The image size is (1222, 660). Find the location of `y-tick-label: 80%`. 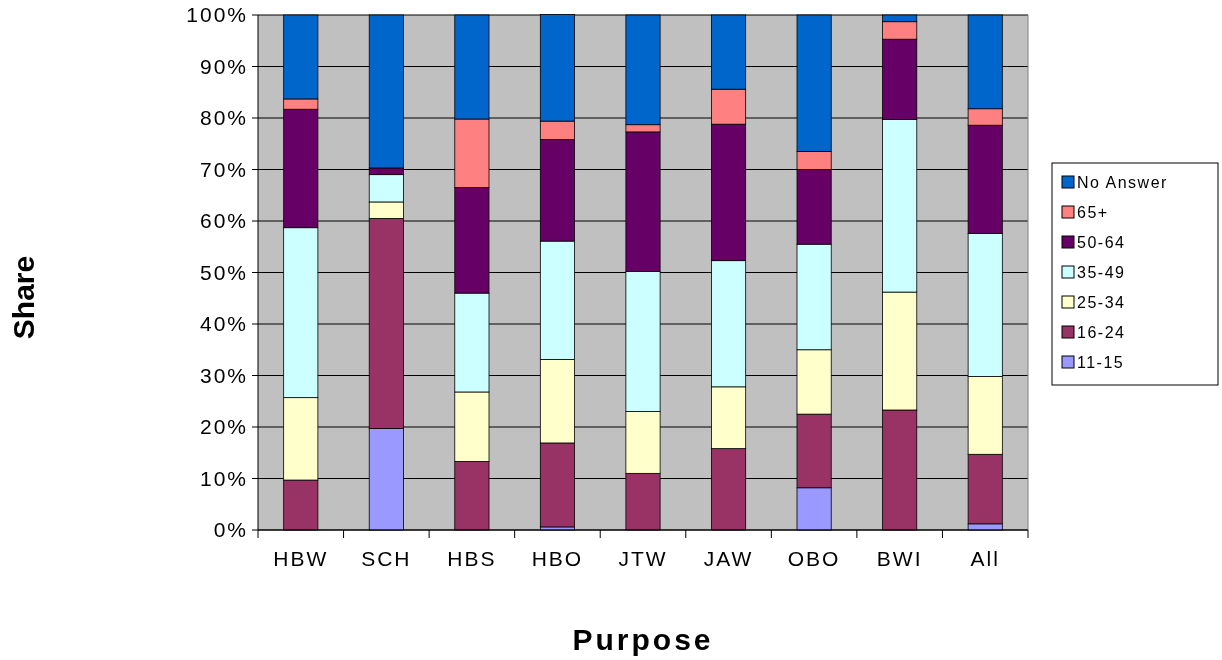

y-tick-label: 80% is located at coordinates (223, 118).